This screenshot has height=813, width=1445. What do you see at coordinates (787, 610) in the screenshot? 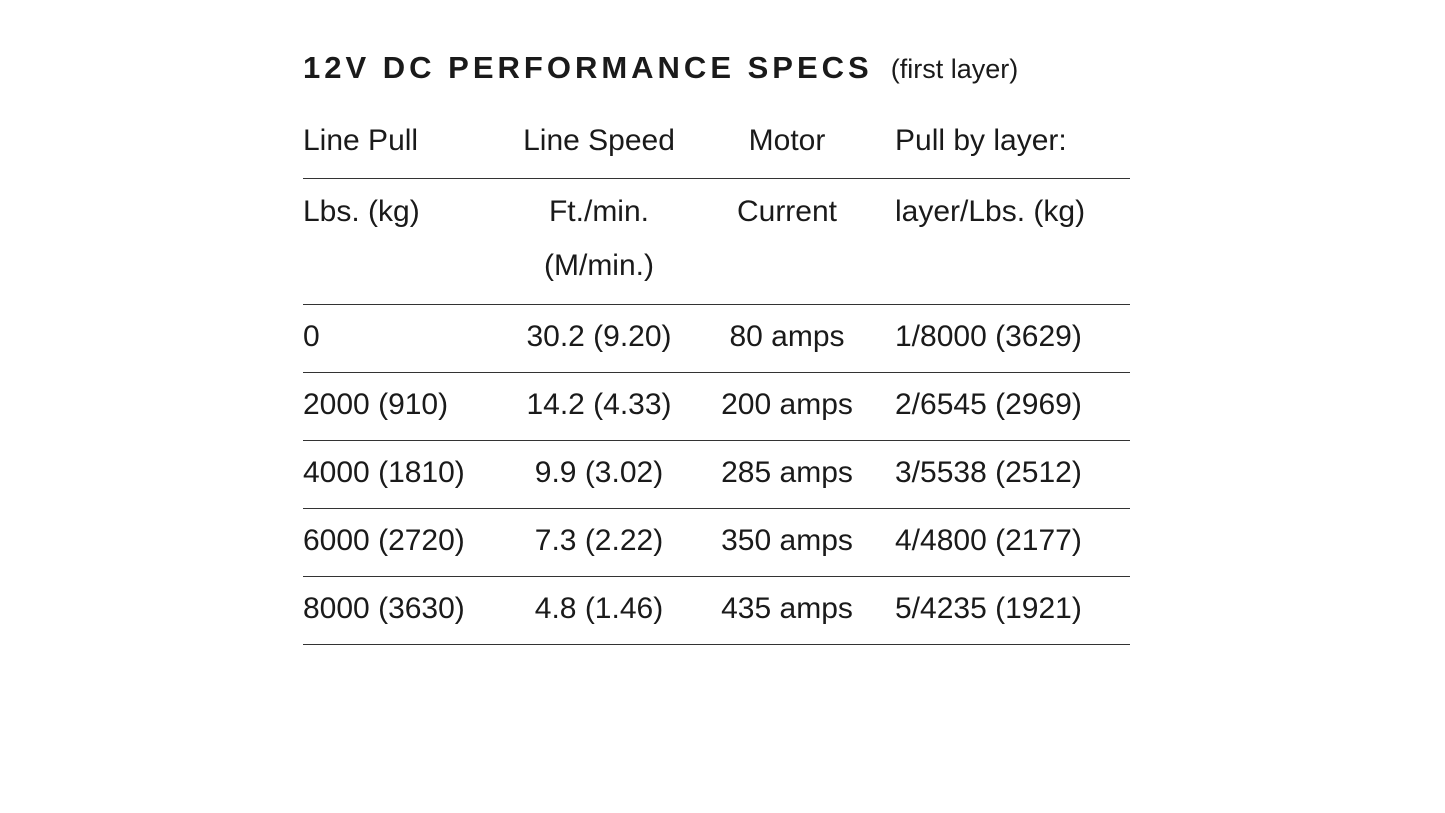
I see `table-cell: 435 amps` at bounding box center [787, 610].